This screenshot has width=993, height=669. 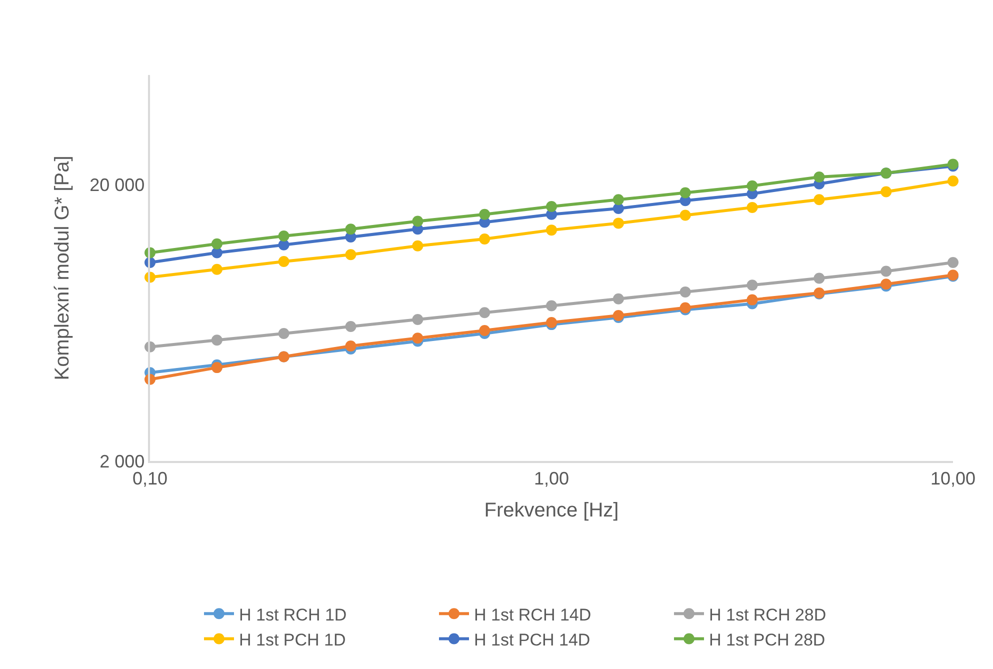 I want to click on x-axis-title: Frekvence [Hz], so click(x=551, y=510).